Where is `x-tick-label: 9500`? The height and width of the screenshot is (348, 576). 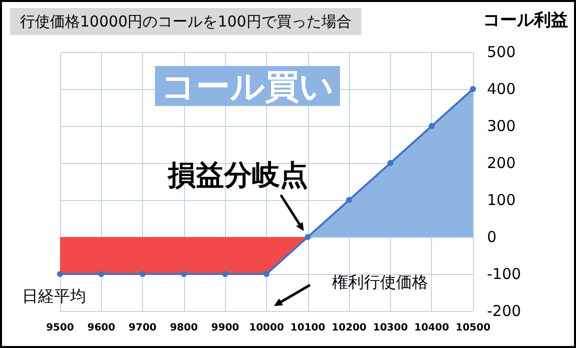 x-tick-label: 9500 is located at coordinates (60, 328).